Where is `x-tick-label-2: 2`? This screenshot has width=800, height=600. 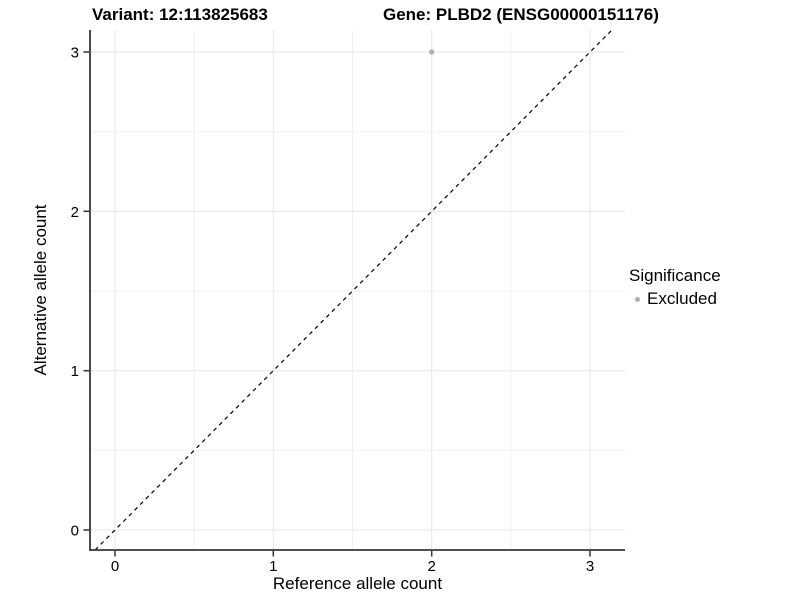 x-tick-label-2: 2 is located at coordinates (432, 566).